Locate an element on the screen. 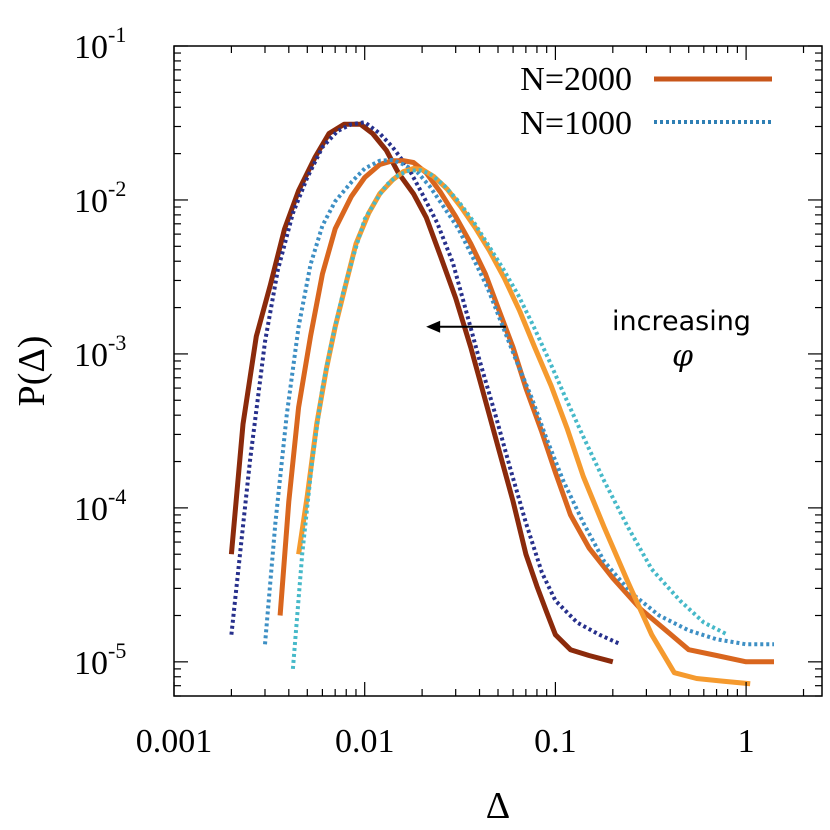  annotation-text: increasing is located at coordinates (681, 321).